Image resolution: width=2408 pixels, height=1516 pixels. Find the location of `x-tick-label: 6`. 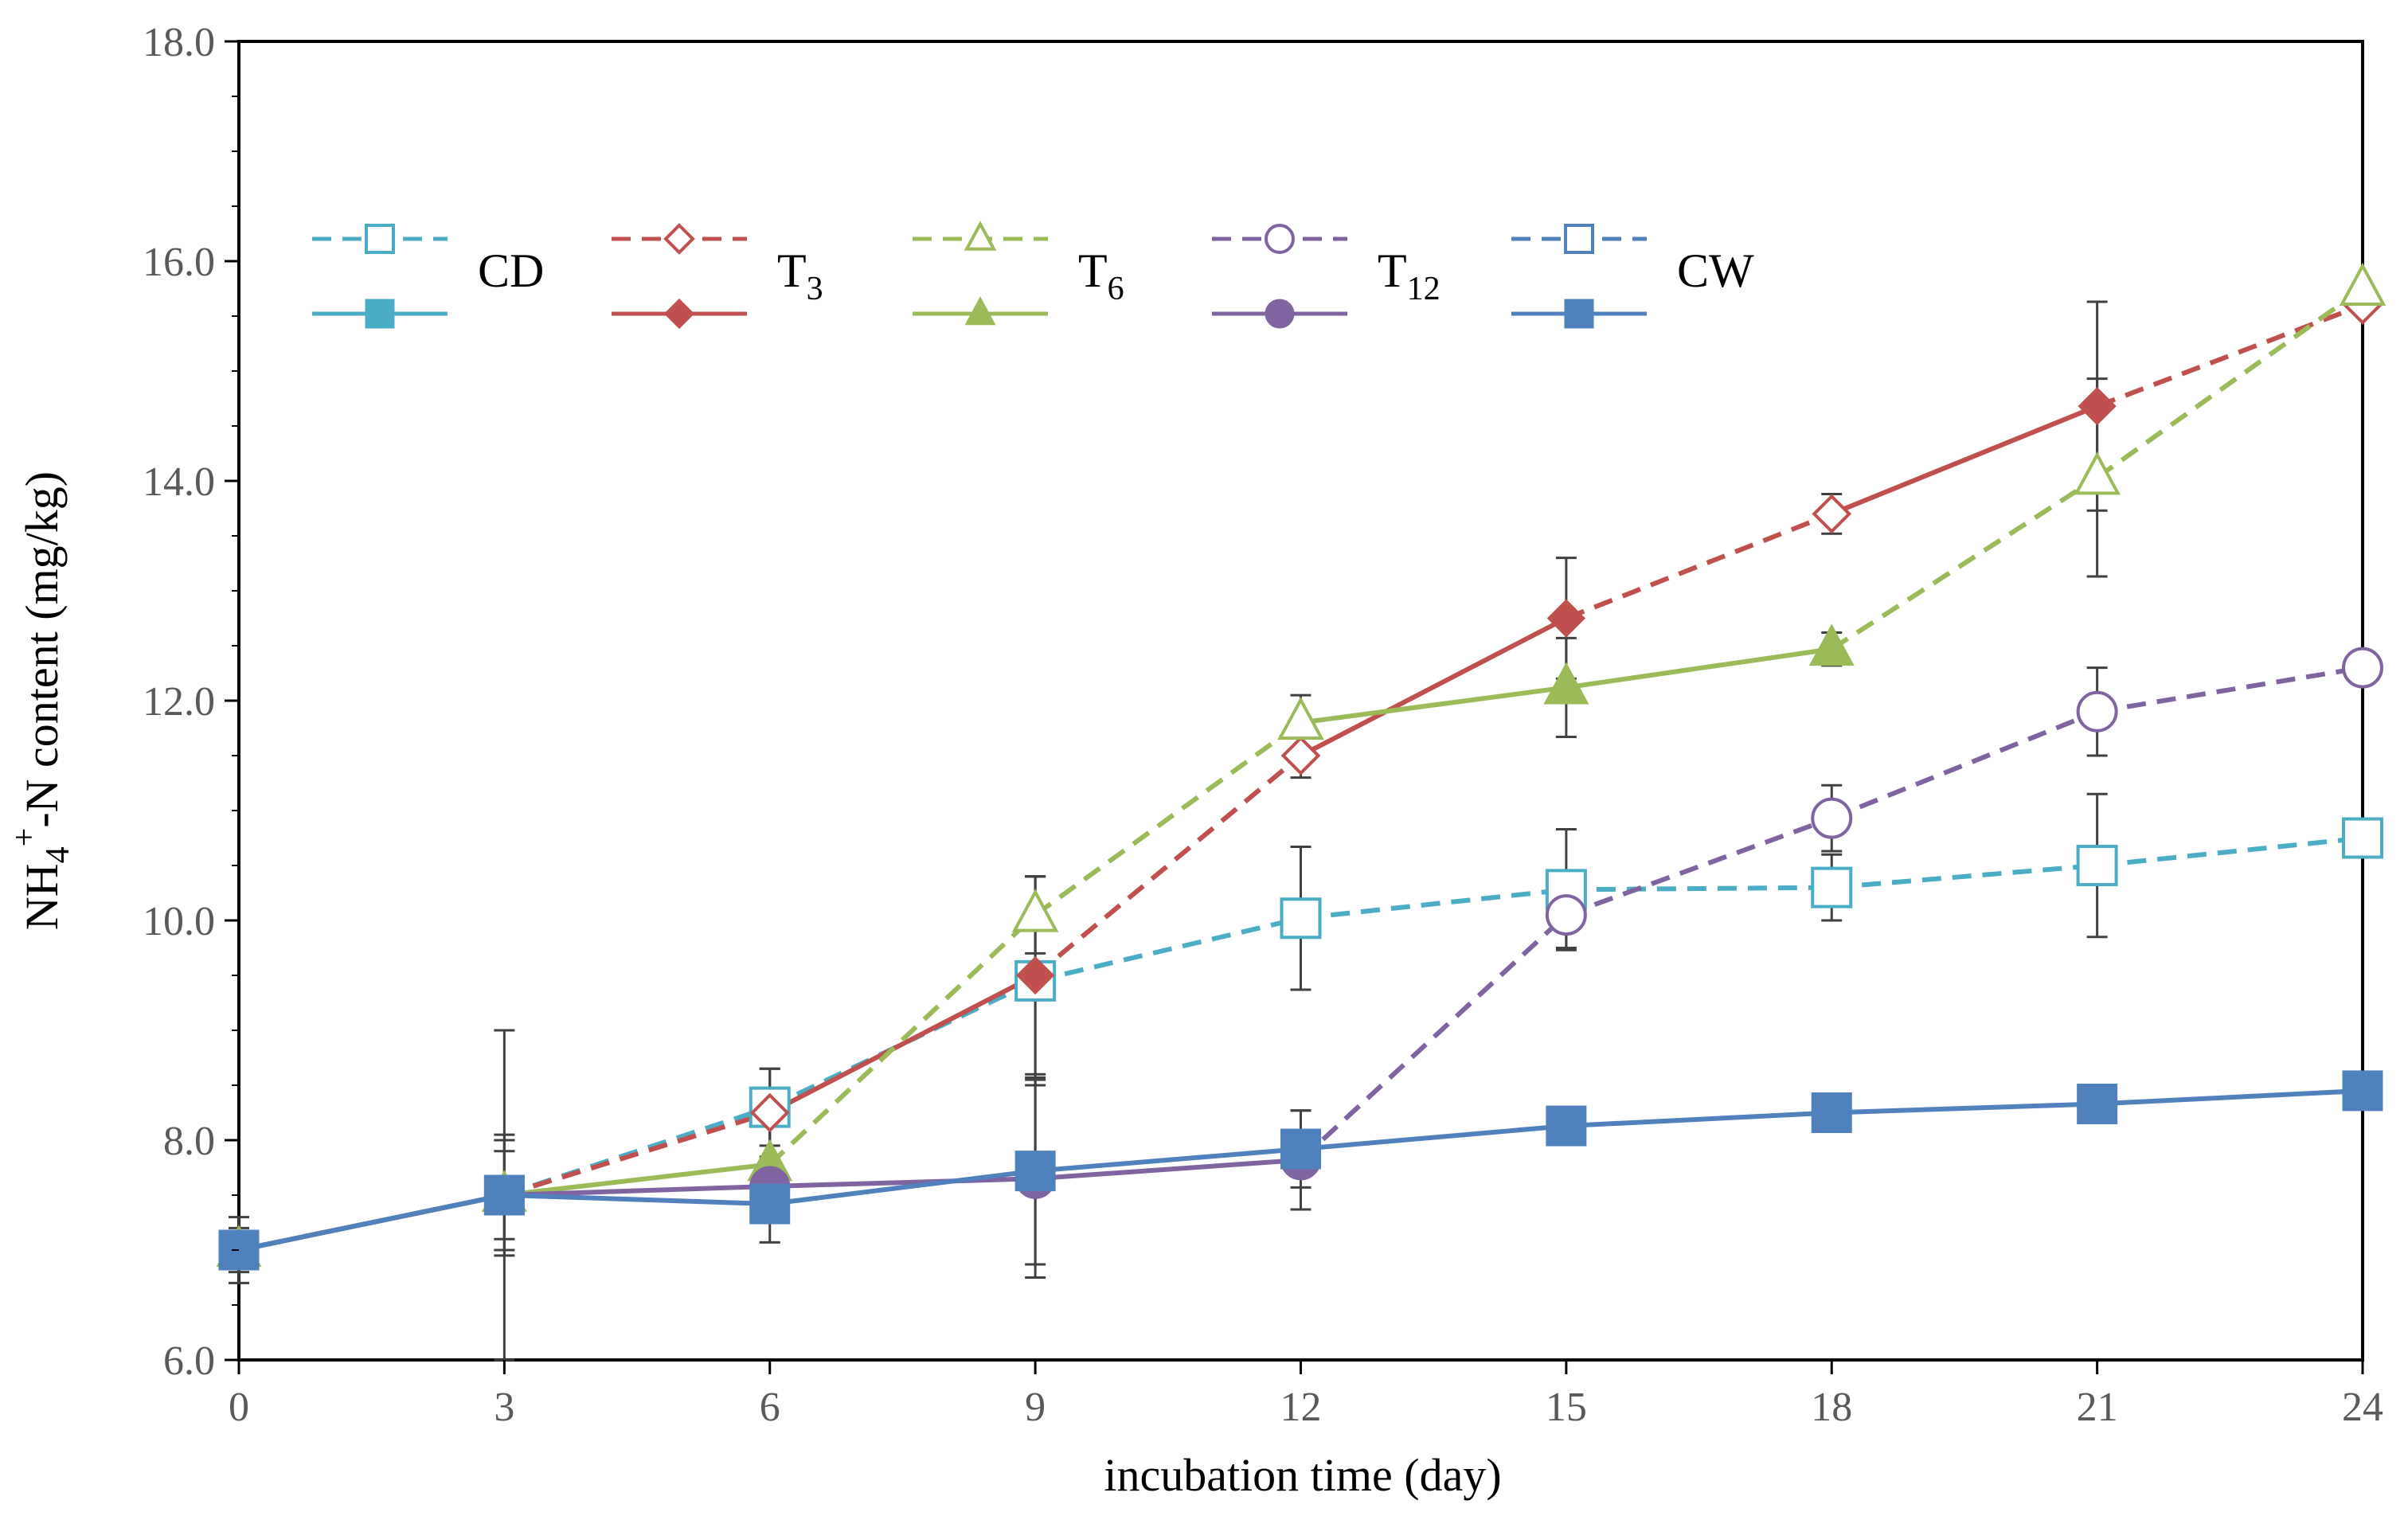

x-tick-label: 6 is located at coordinates (770, 1407).